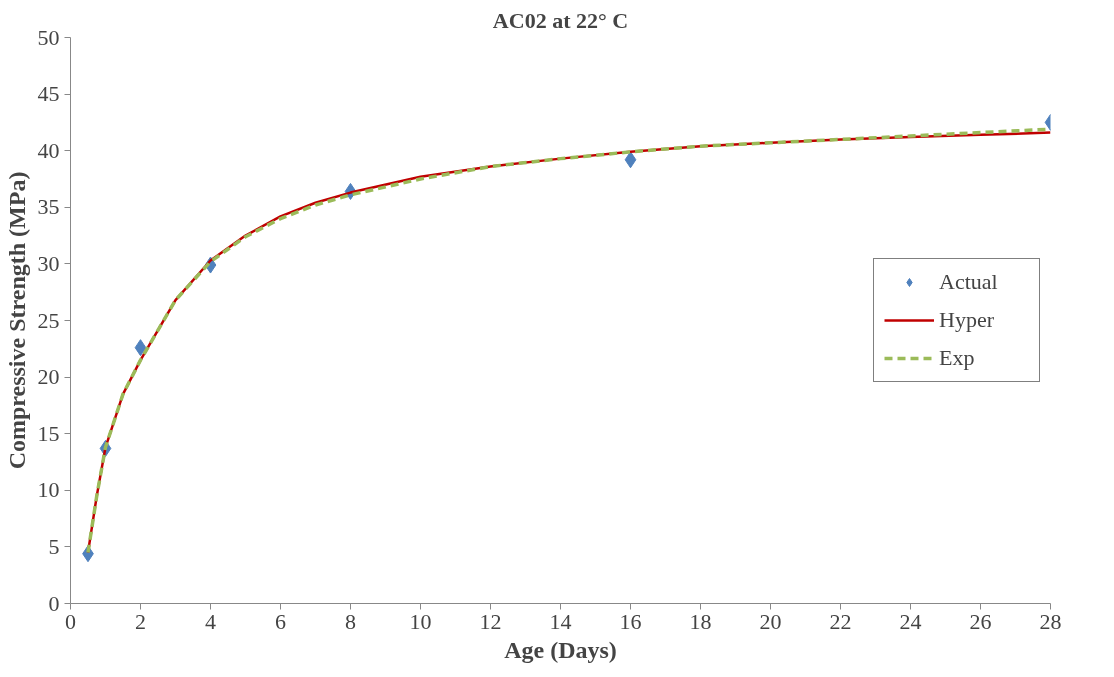  Describe the element at coordinates (560, 20) in the screenshot. I see `chart-title: AC02 at 22° C` at that location.